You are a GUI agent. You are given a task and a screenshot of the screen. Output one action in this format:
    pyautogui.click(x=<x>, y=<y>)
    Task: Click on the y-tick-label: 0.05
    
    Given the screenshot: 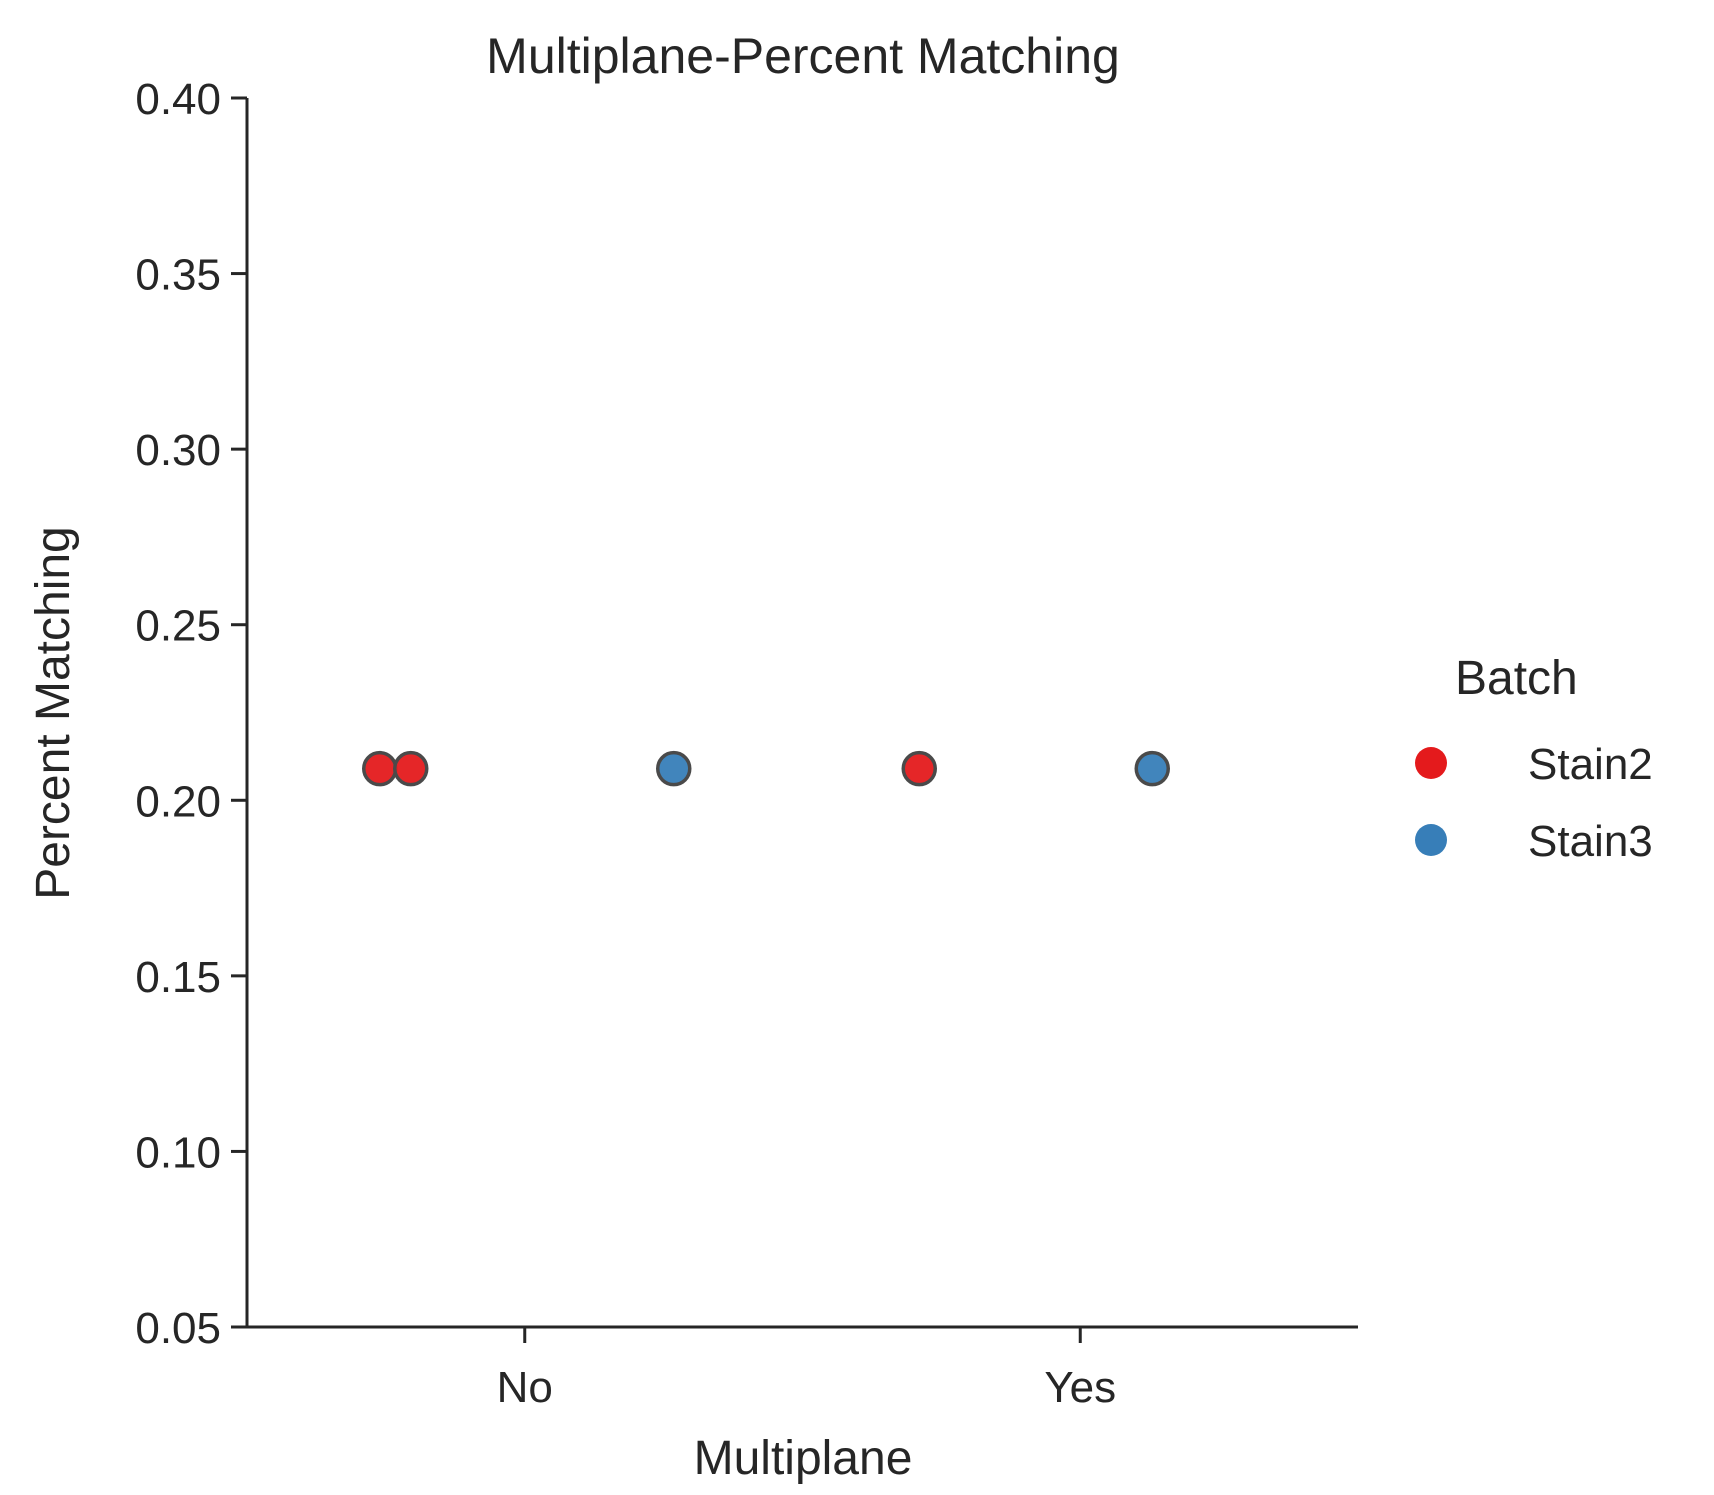 What is the action you would take?
    pyautogui.click(x=178, y=1328)
    